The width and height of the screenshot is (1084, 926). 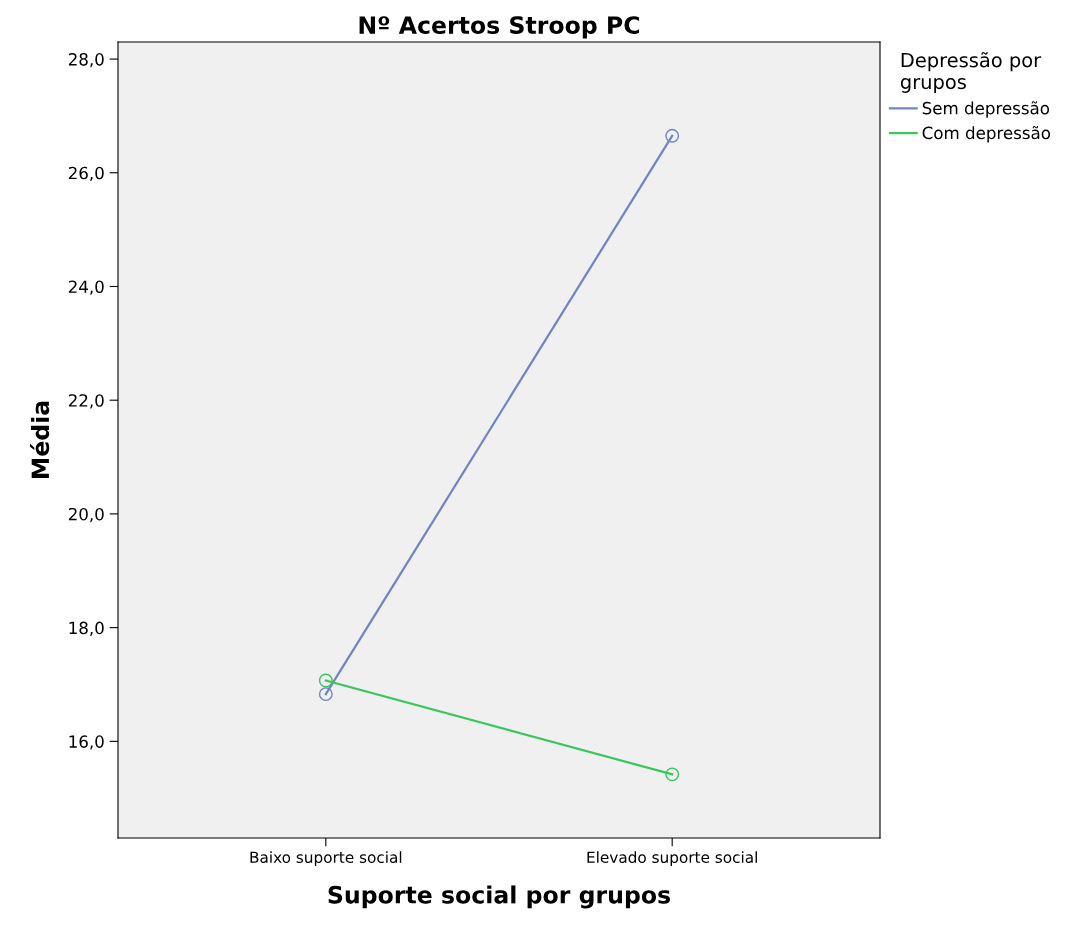 What do you see at coordinates (971, 72) in the screenshot?
I see `legend-title: Depressão por grupos` at bounding box center [971, 72].